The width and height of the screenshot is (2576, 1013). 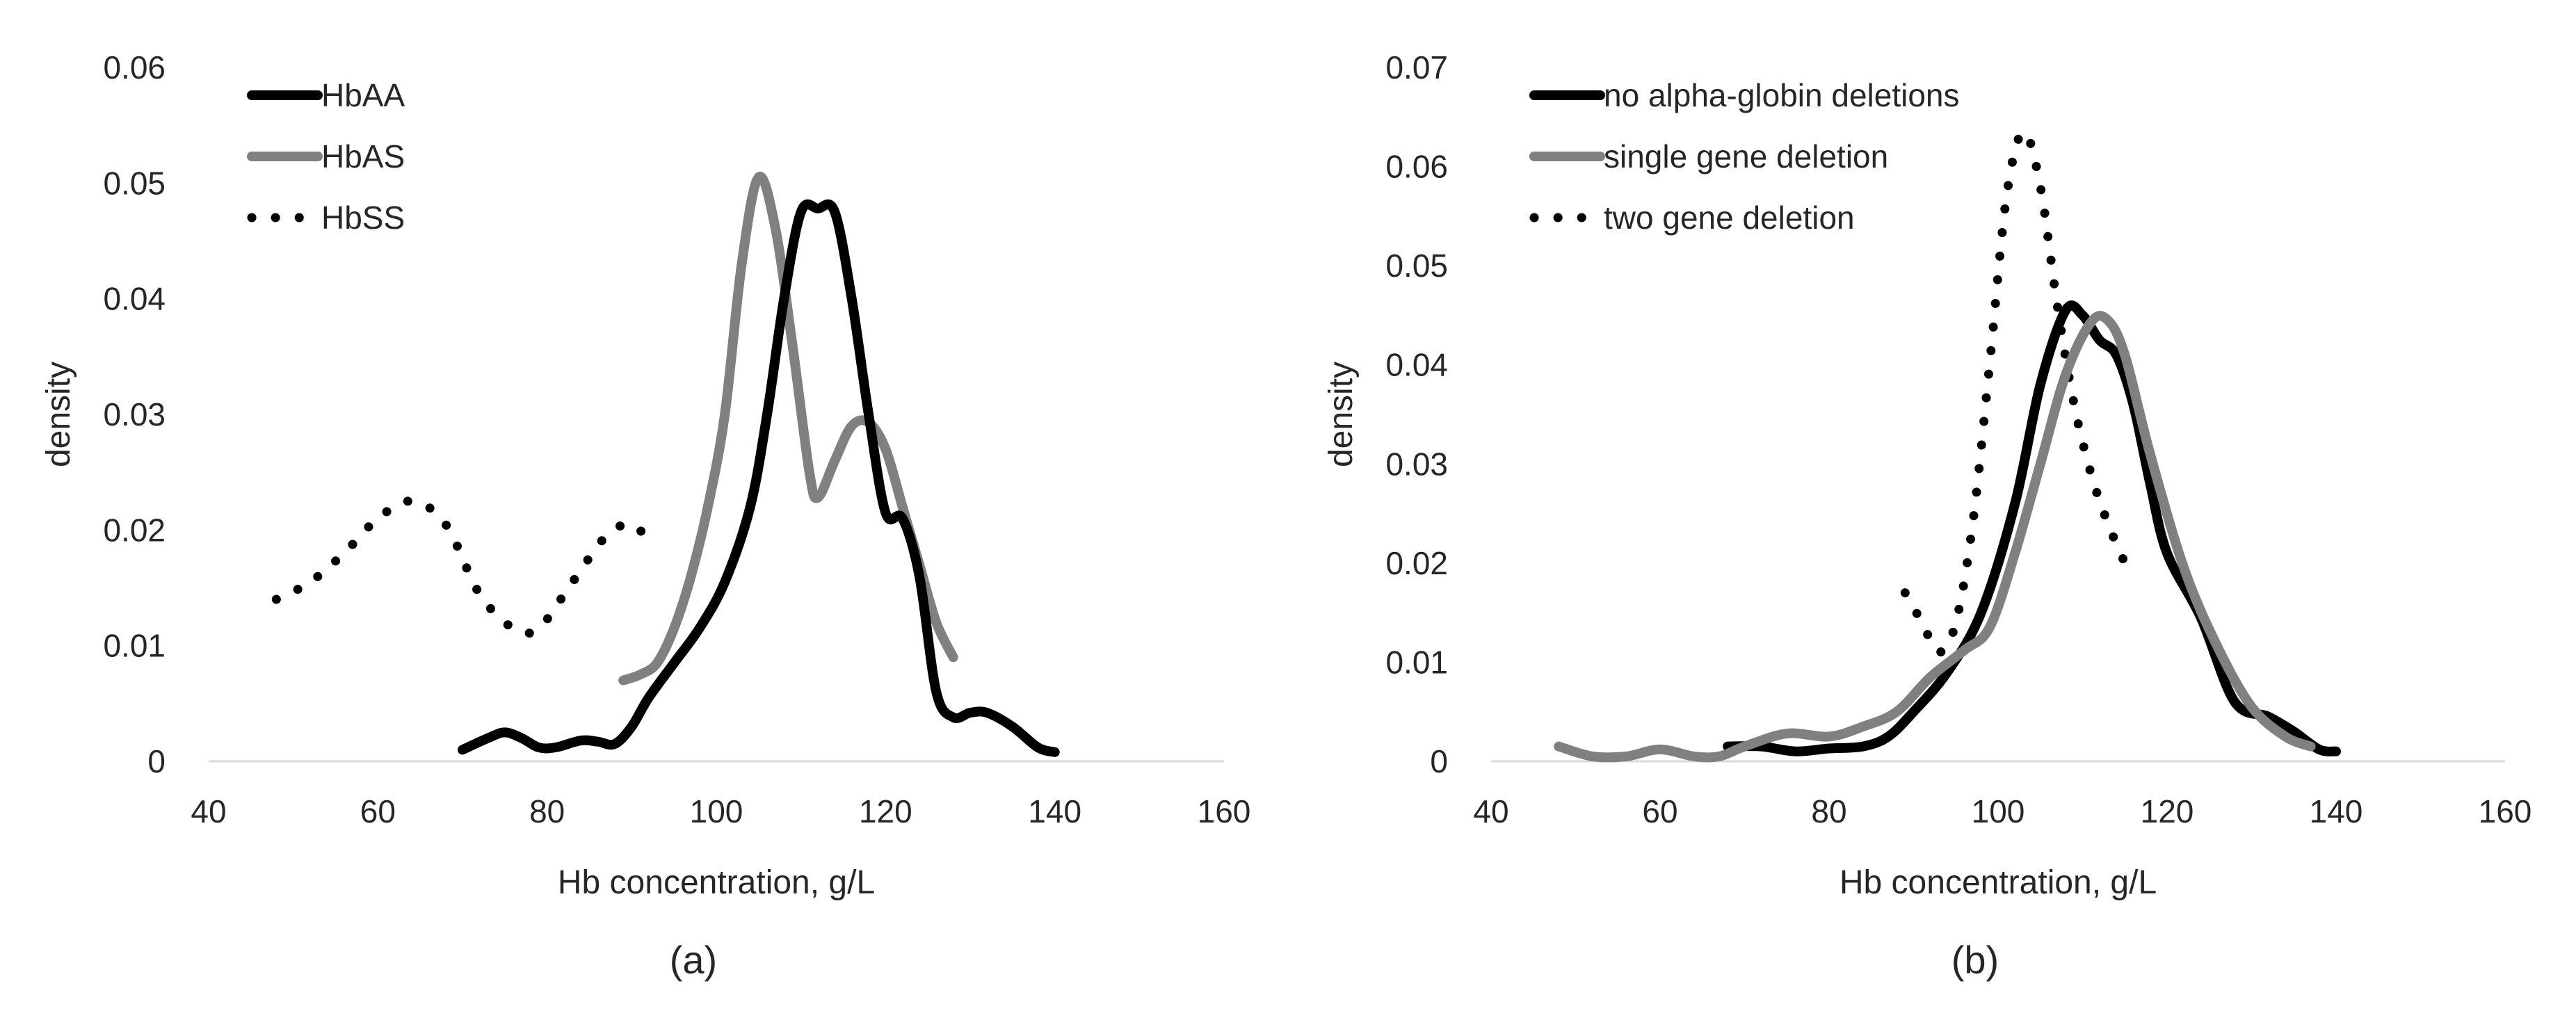 What do you see at coordinates (1416, 414) in the screenshot?
I see `y-axis-ticks: 0 0.01 0.02 0.03 0.04 0.05 0.06 0.07` at bounding box center [1416, 414].